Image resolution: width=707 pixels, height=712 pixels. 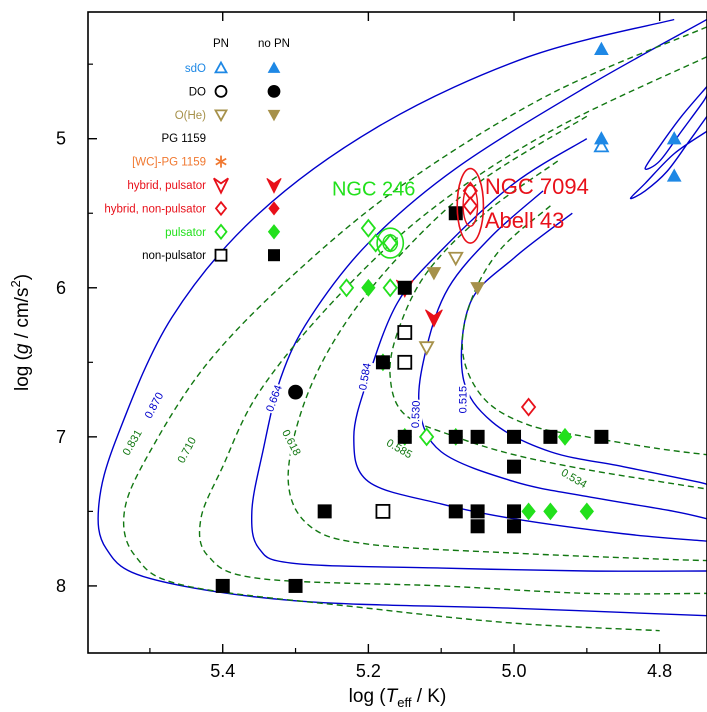 I want to click on x-tick-label: 5.2, so click(x=368, y=671).